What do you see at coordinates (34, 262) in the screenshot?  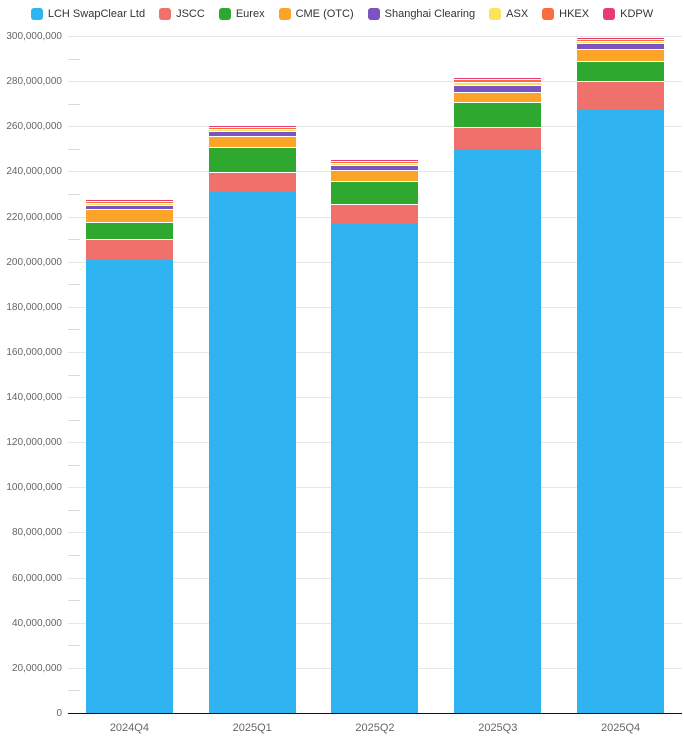 I see `y-tick-label: 200,000,000` at bounding box center [34, 262].